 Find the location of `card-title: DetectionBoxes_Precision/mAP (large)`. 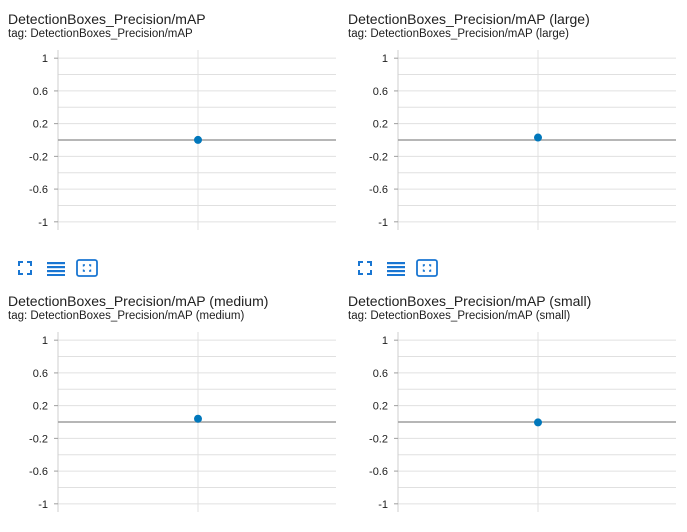

card-title: DetectionBoxes_Precision/mAP (large) is located at coordinates (469, 19).